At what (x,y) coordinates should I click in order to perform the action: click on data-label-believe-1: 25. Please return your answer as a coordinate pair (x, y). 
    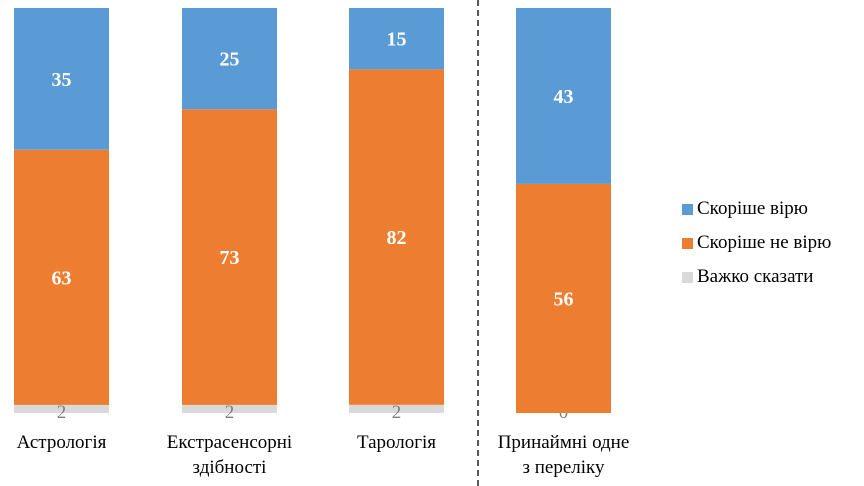
    Looking at the image, I should click on (230, 60).